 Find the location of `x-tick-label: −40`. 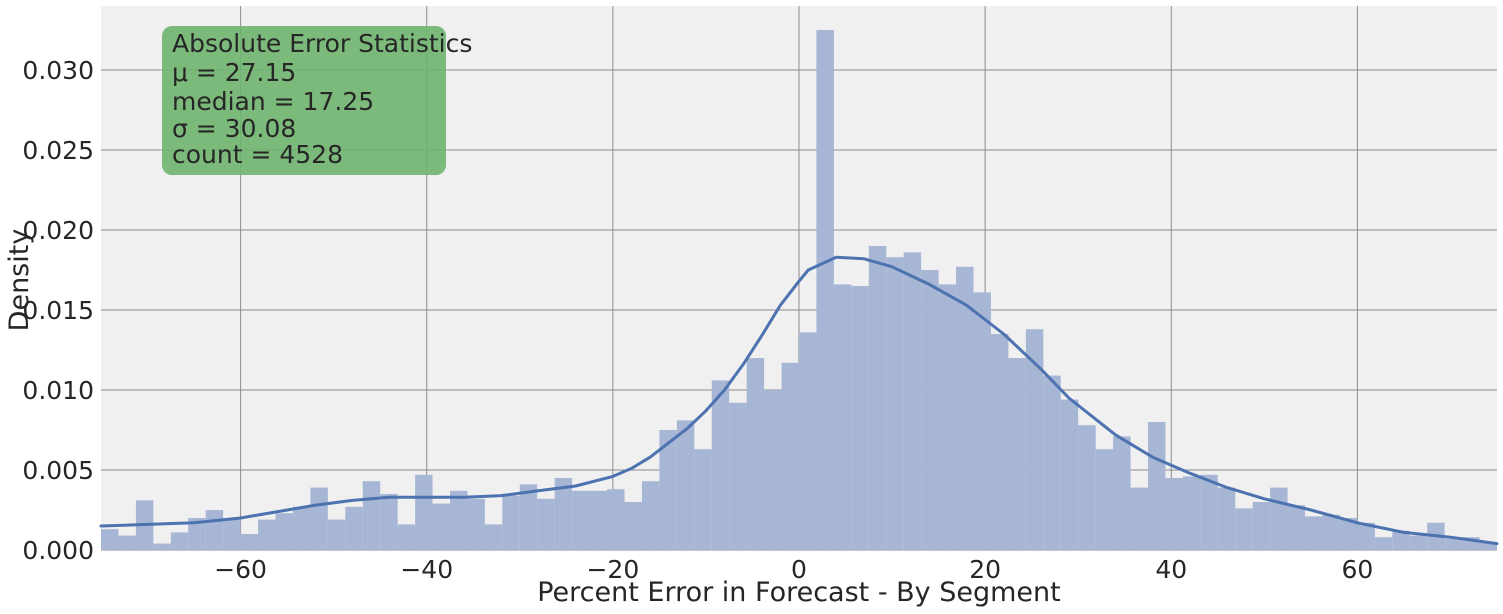

x-tick-label: −40 is located at coordinates (426, 569).